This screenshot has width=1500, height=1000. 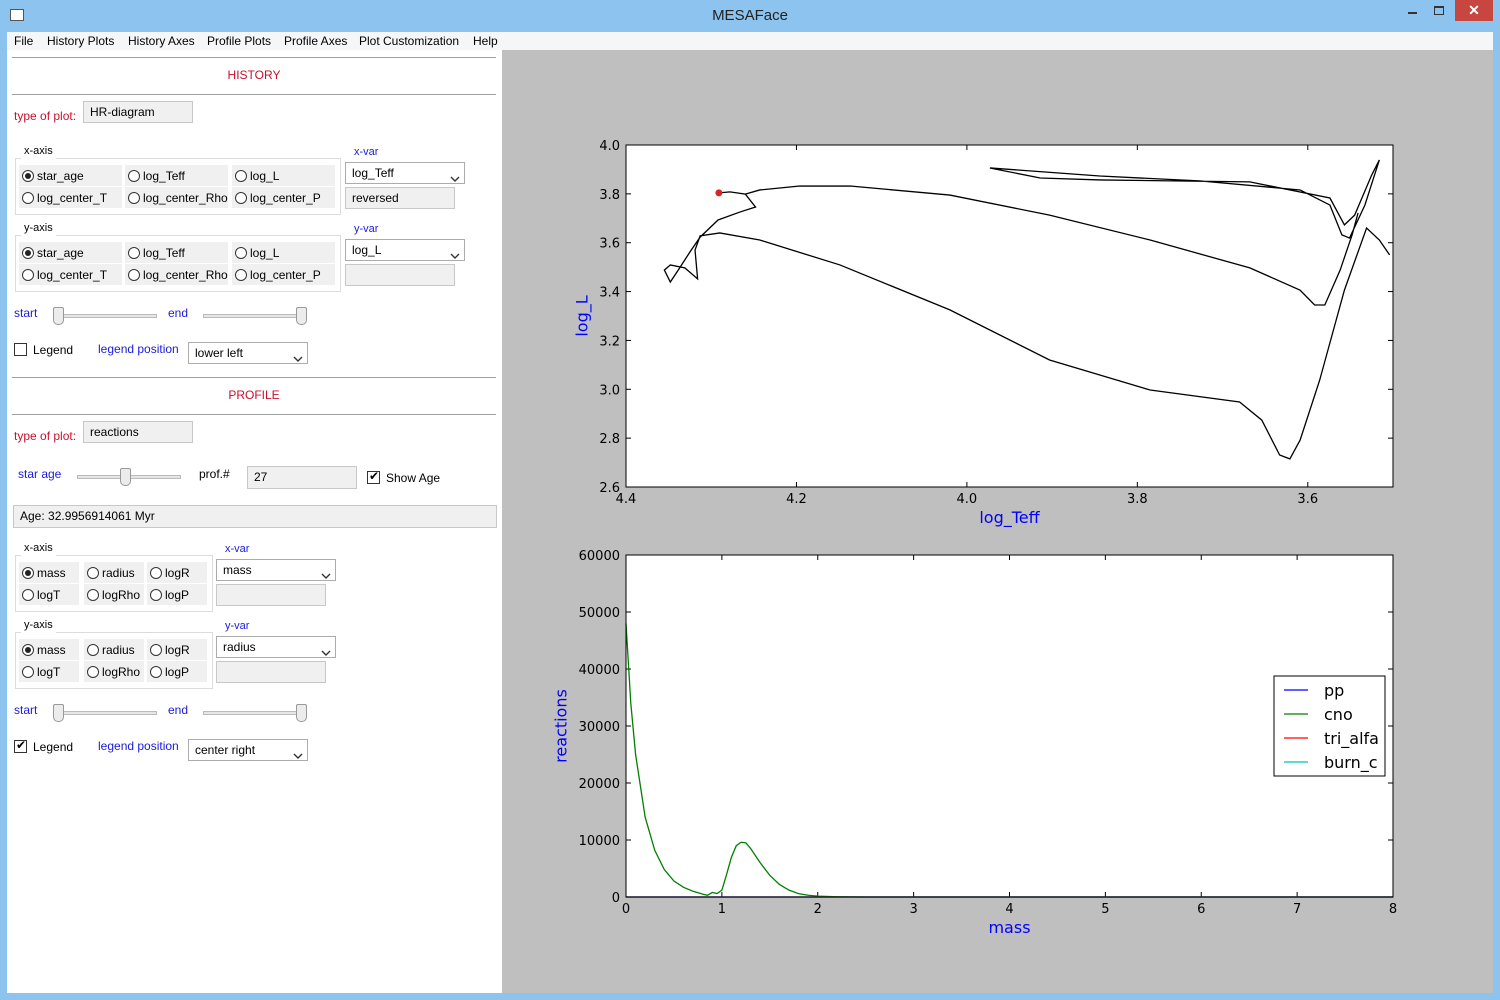 I want to click on minimize-button, so click(x=1413, y=10).